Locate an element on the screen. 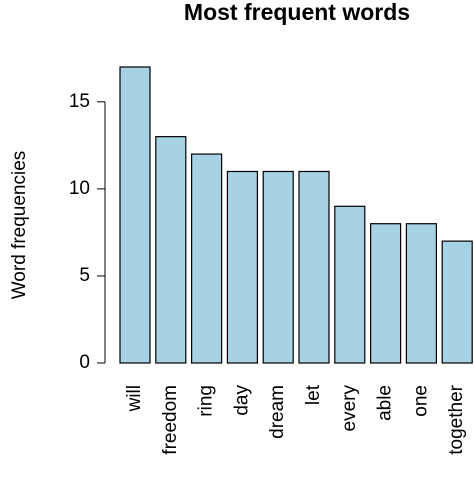 Image resolution: width=474 pixels, height=477 pixels. x-tick-label: ring is located at coordinates (206, 401).